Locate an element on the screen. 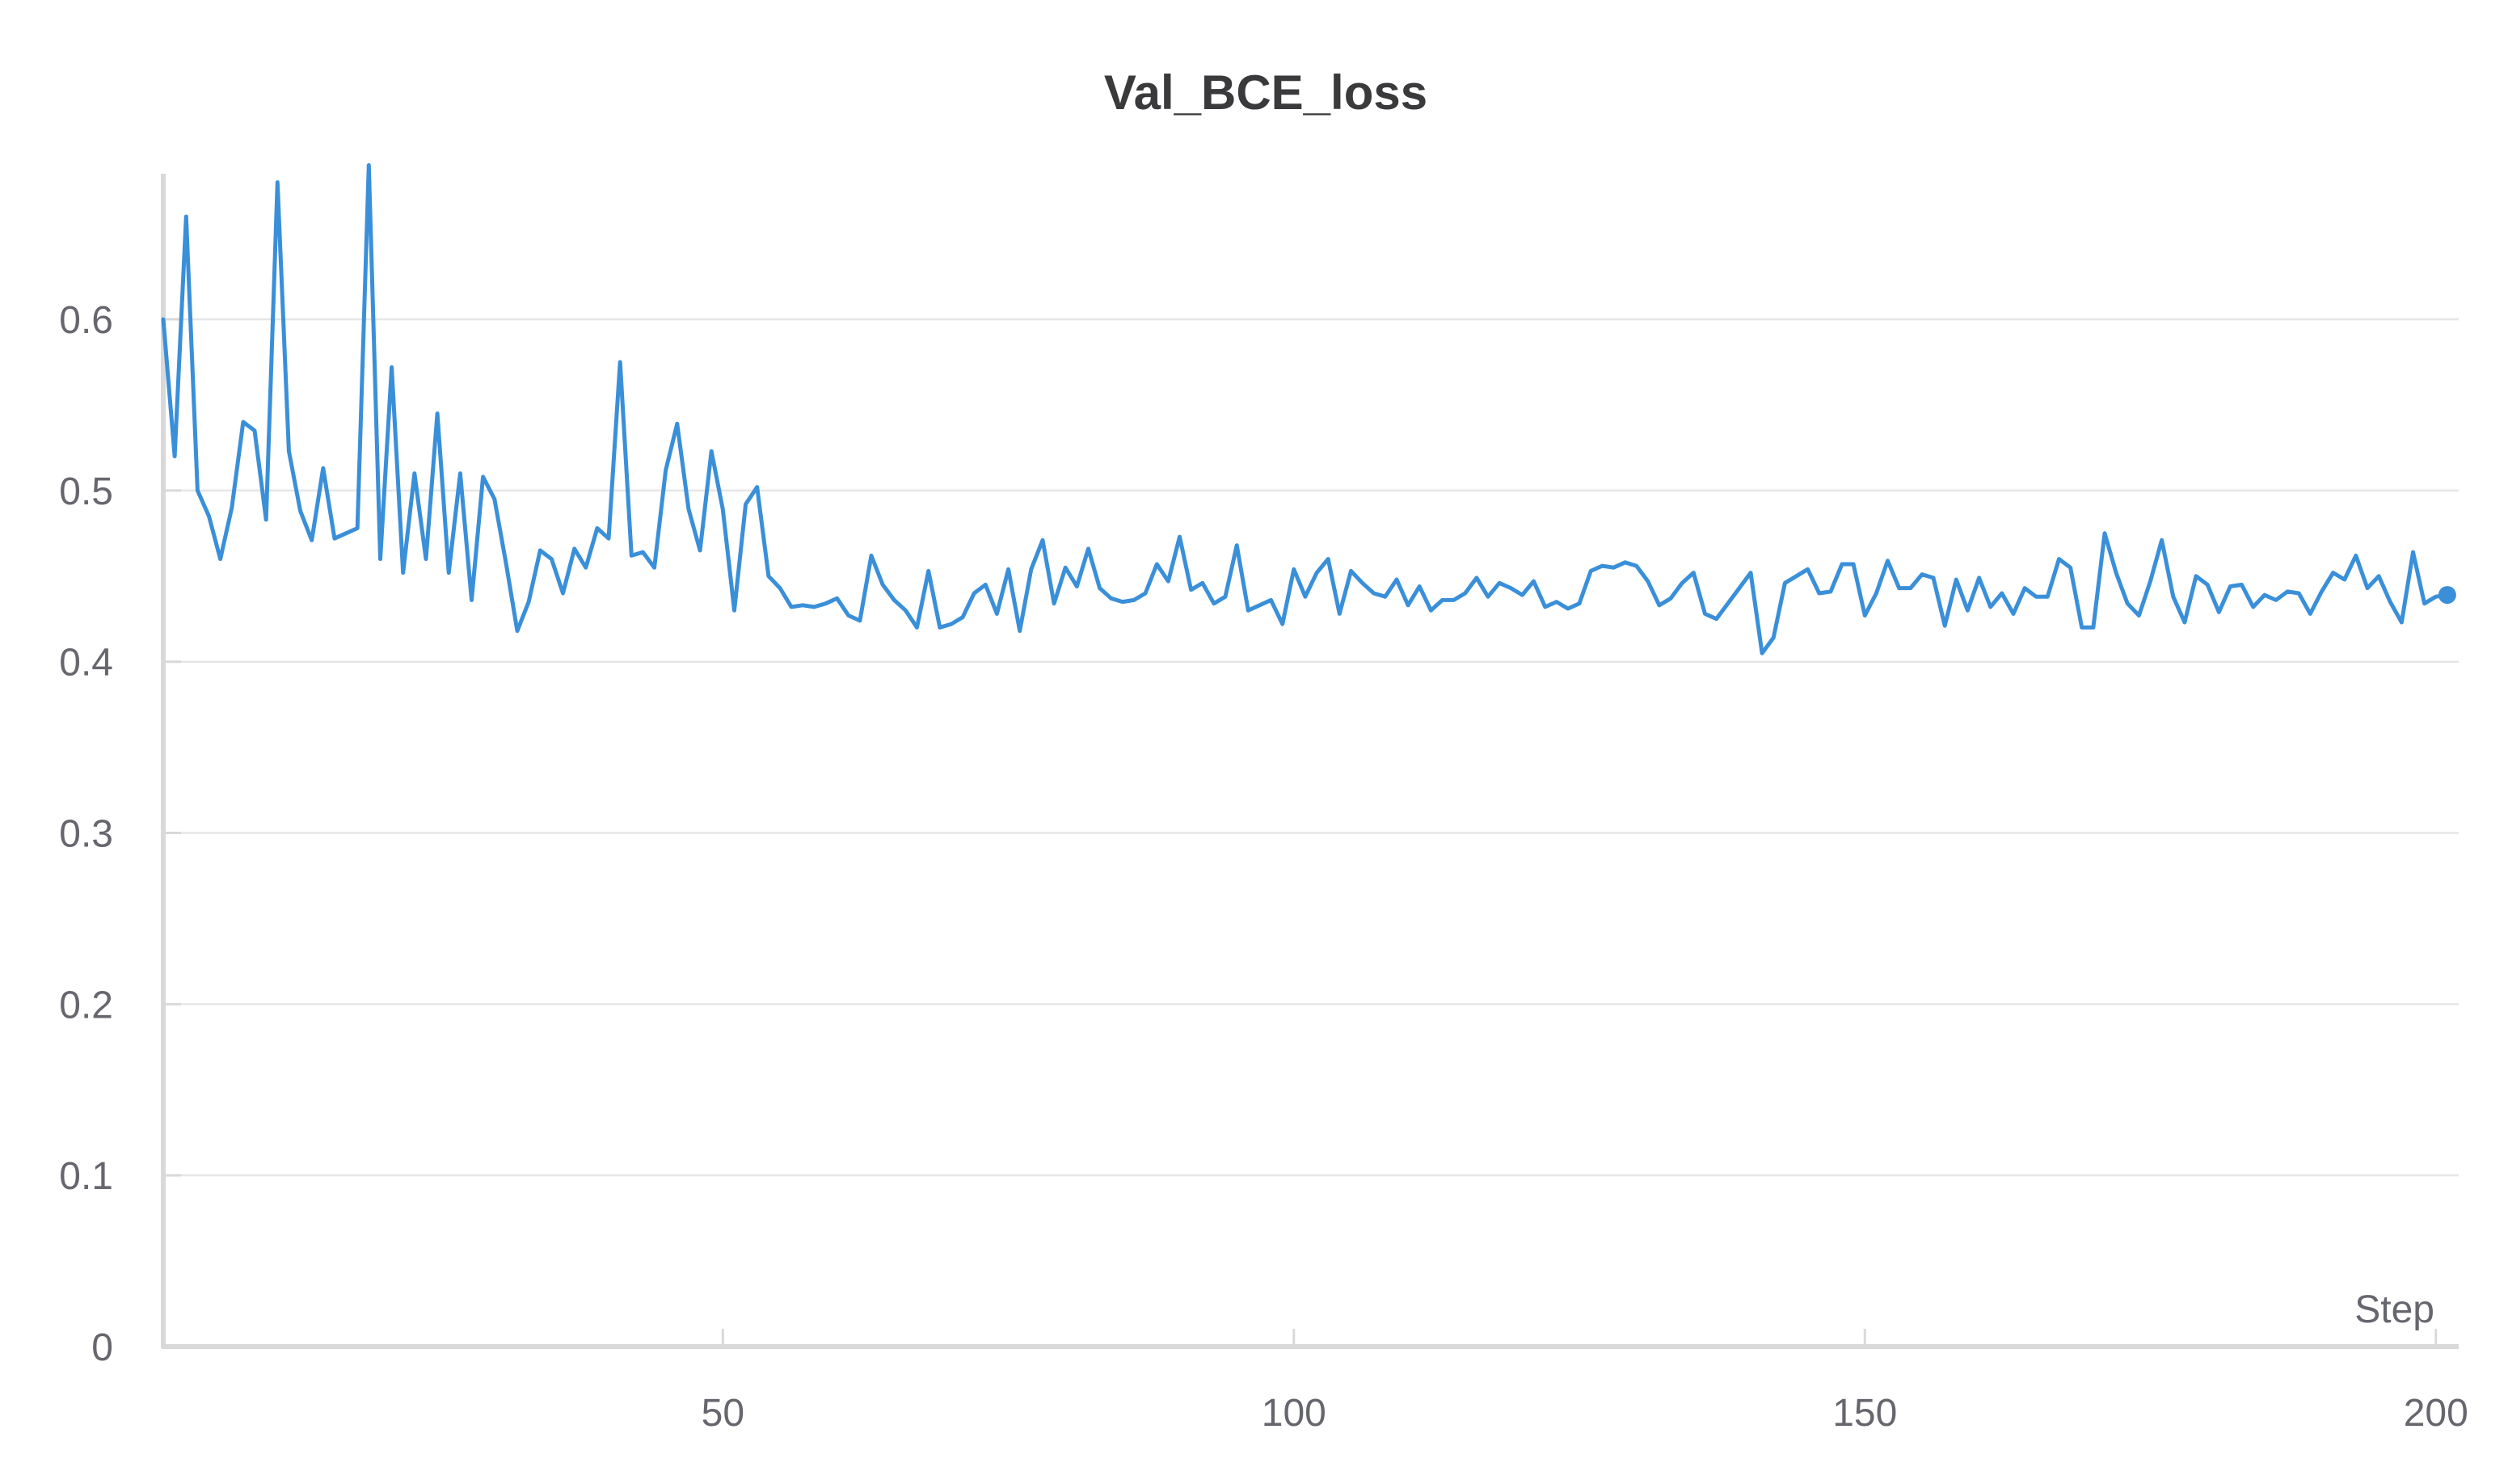 The image size is (2508, 1484). y-tick-label: 0.3 is located at coordinates (86, 834).